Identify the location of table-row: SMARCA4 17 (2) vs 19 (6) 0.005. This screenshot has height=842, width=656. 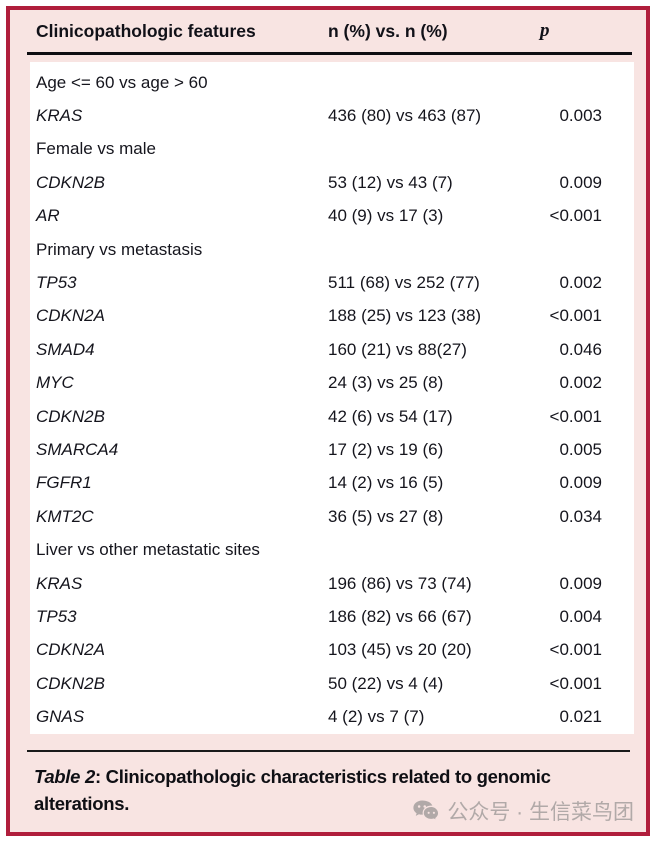
(319, 449).